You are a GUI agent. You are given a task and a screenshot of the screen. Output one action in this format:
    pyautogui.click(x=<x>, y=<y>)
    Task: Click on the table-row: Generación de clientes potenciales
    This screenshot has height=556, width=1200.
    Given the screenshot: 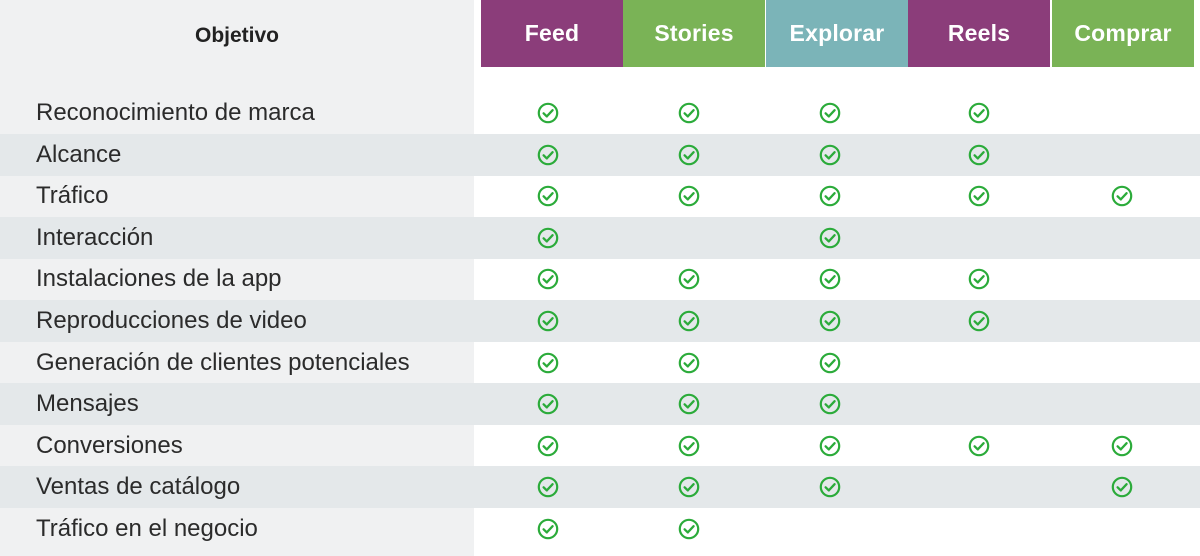 What is the action you would take?
    pyautogui.click(x=600, y=363)
    